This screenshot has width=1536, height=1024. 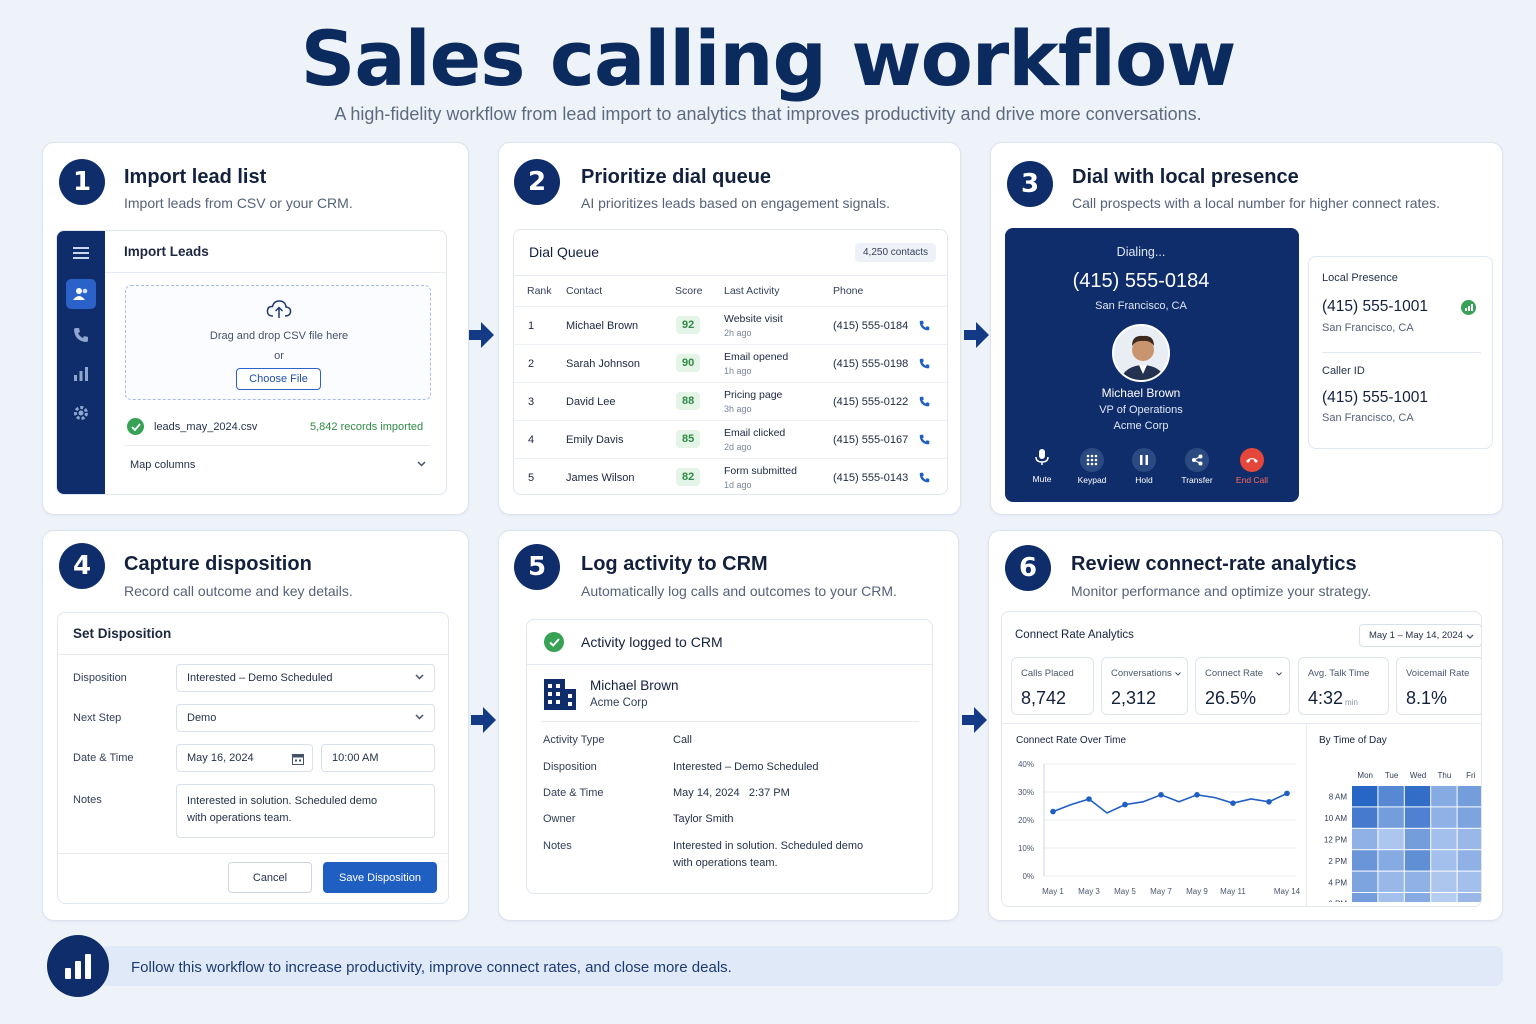 What do you see at coordinates (1337, 861) in the screenshot?
I see `row-label: 2 PM` at bounding box center [1337, 861].